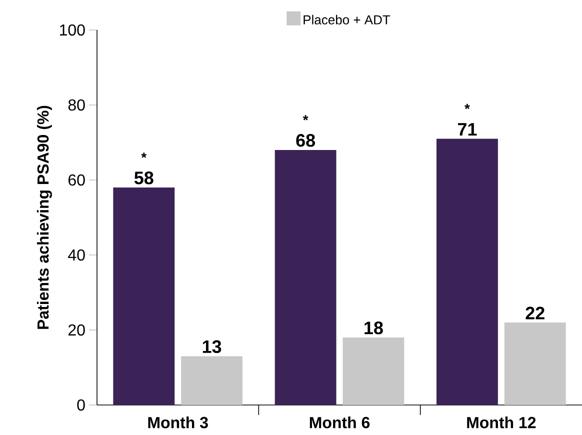 The height and width of the screenshot is (435, 582). I want to click on data-label: 71, so click(467, 129).